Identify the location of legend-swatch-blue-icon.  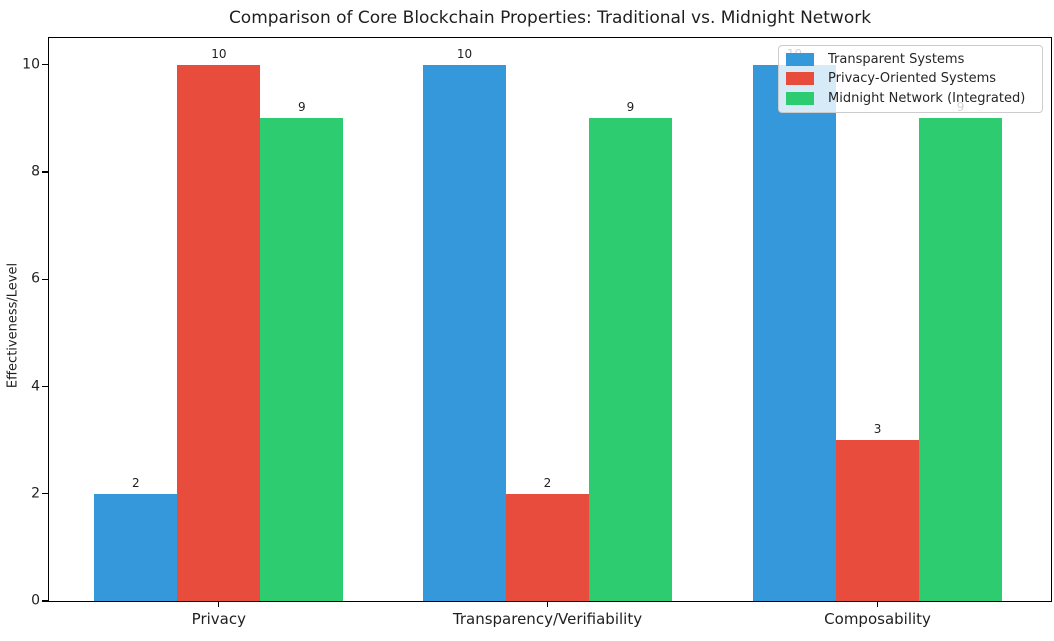
(800, 60).